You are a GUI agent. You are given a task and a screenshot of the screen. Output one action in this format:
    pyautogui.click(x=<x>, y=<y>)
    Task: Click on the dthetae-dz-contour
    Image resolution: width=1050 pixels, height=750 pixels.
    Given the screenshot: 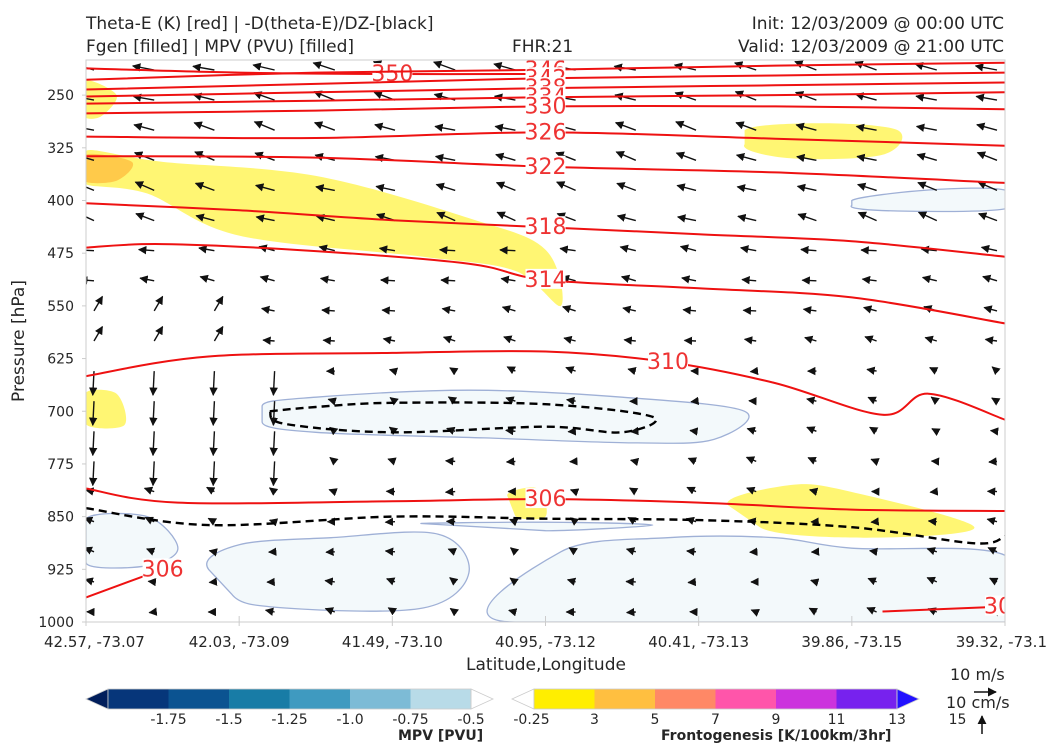 What is the action you would take?
    pyautogui.click(x=463, y=417)
    